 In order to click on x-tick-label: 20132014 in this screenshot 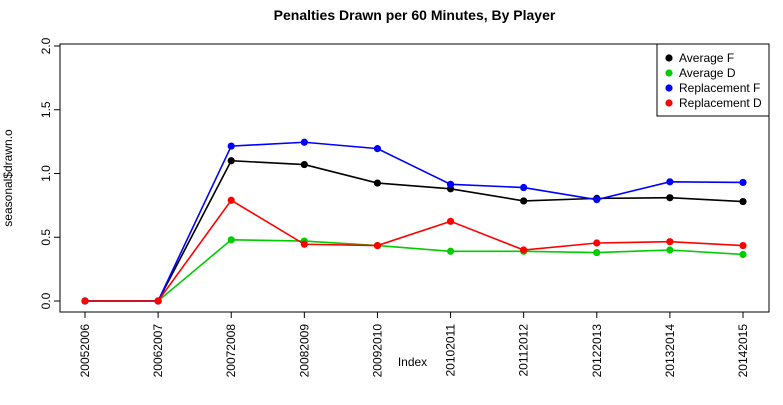, I will do `click(670, 351)`.